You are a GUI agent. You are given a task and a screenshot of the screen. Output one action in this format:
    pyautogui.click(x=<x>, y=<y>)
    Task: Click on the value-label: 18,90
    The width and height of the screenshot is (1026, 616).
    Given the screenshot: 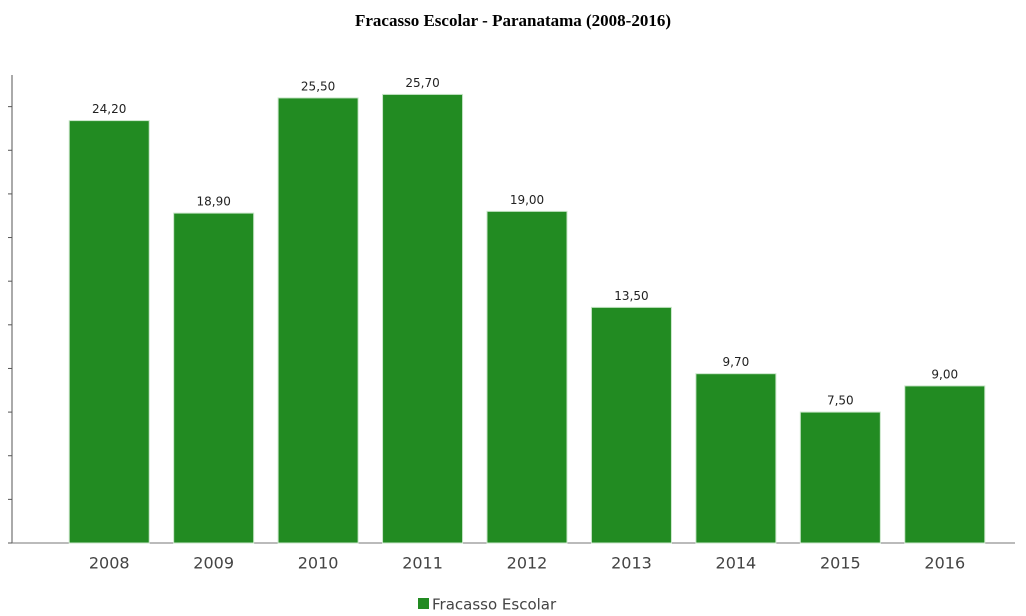 What is the action you would take?
    pyautogui.click(x=213, y=202)
    